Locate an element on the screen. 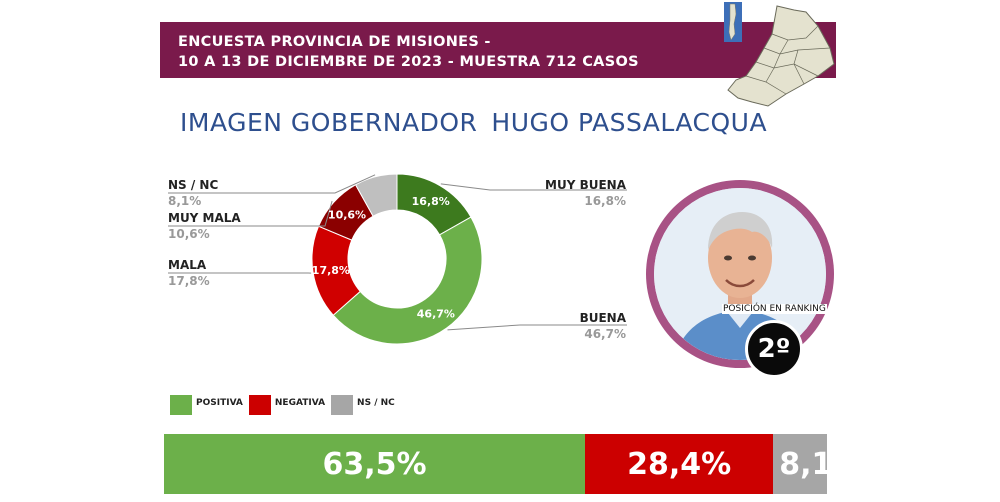 Image resolution: width=1000 pixels, height=502 pixels. leader-line-muy-buena is located at coordinates (533, 187).